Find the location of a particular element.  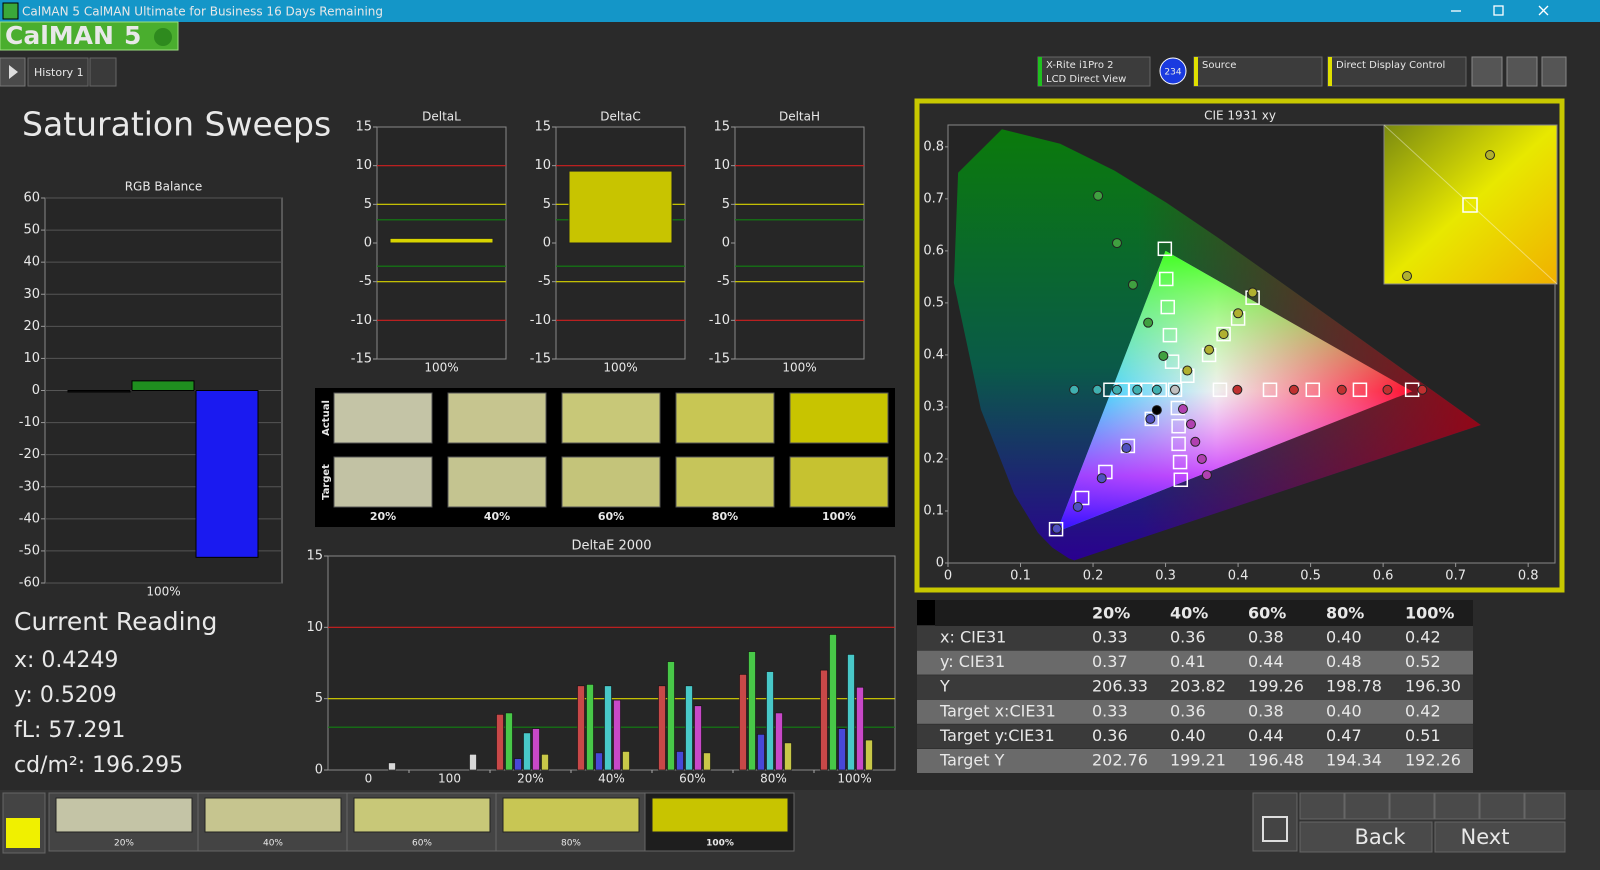

row-label: Target is located at coordinates (326, 482).